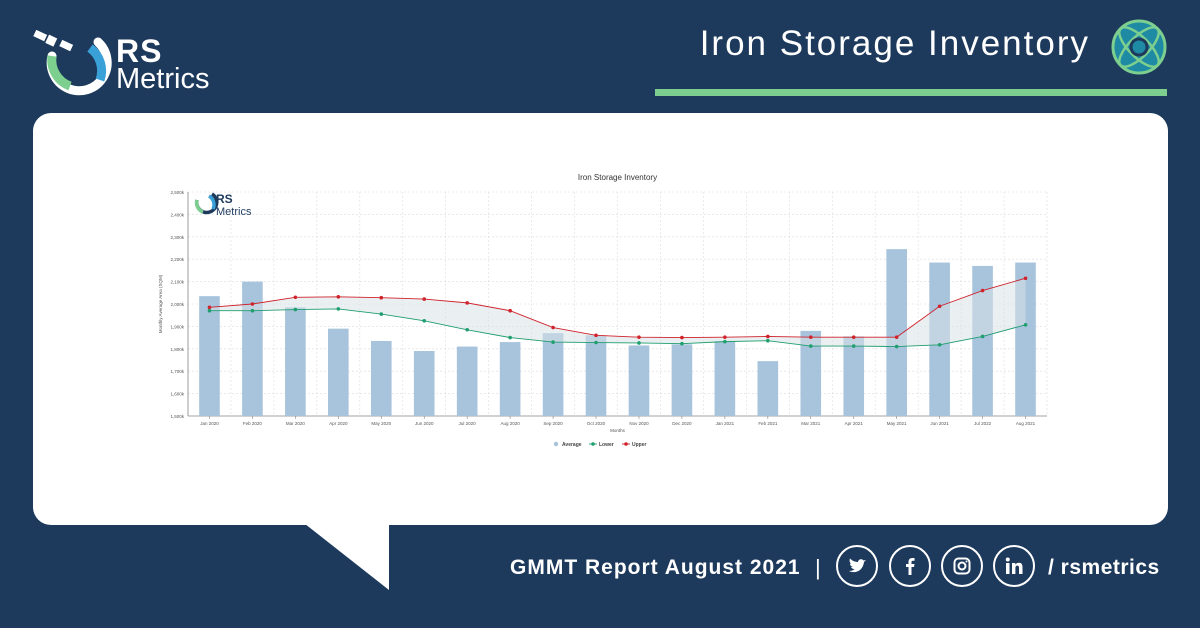 The width and height of the screenshot is (1200, 628). Describe the element at coordinates (556, 444) in the screenshot. I see `legend-swatch-average` at that location.